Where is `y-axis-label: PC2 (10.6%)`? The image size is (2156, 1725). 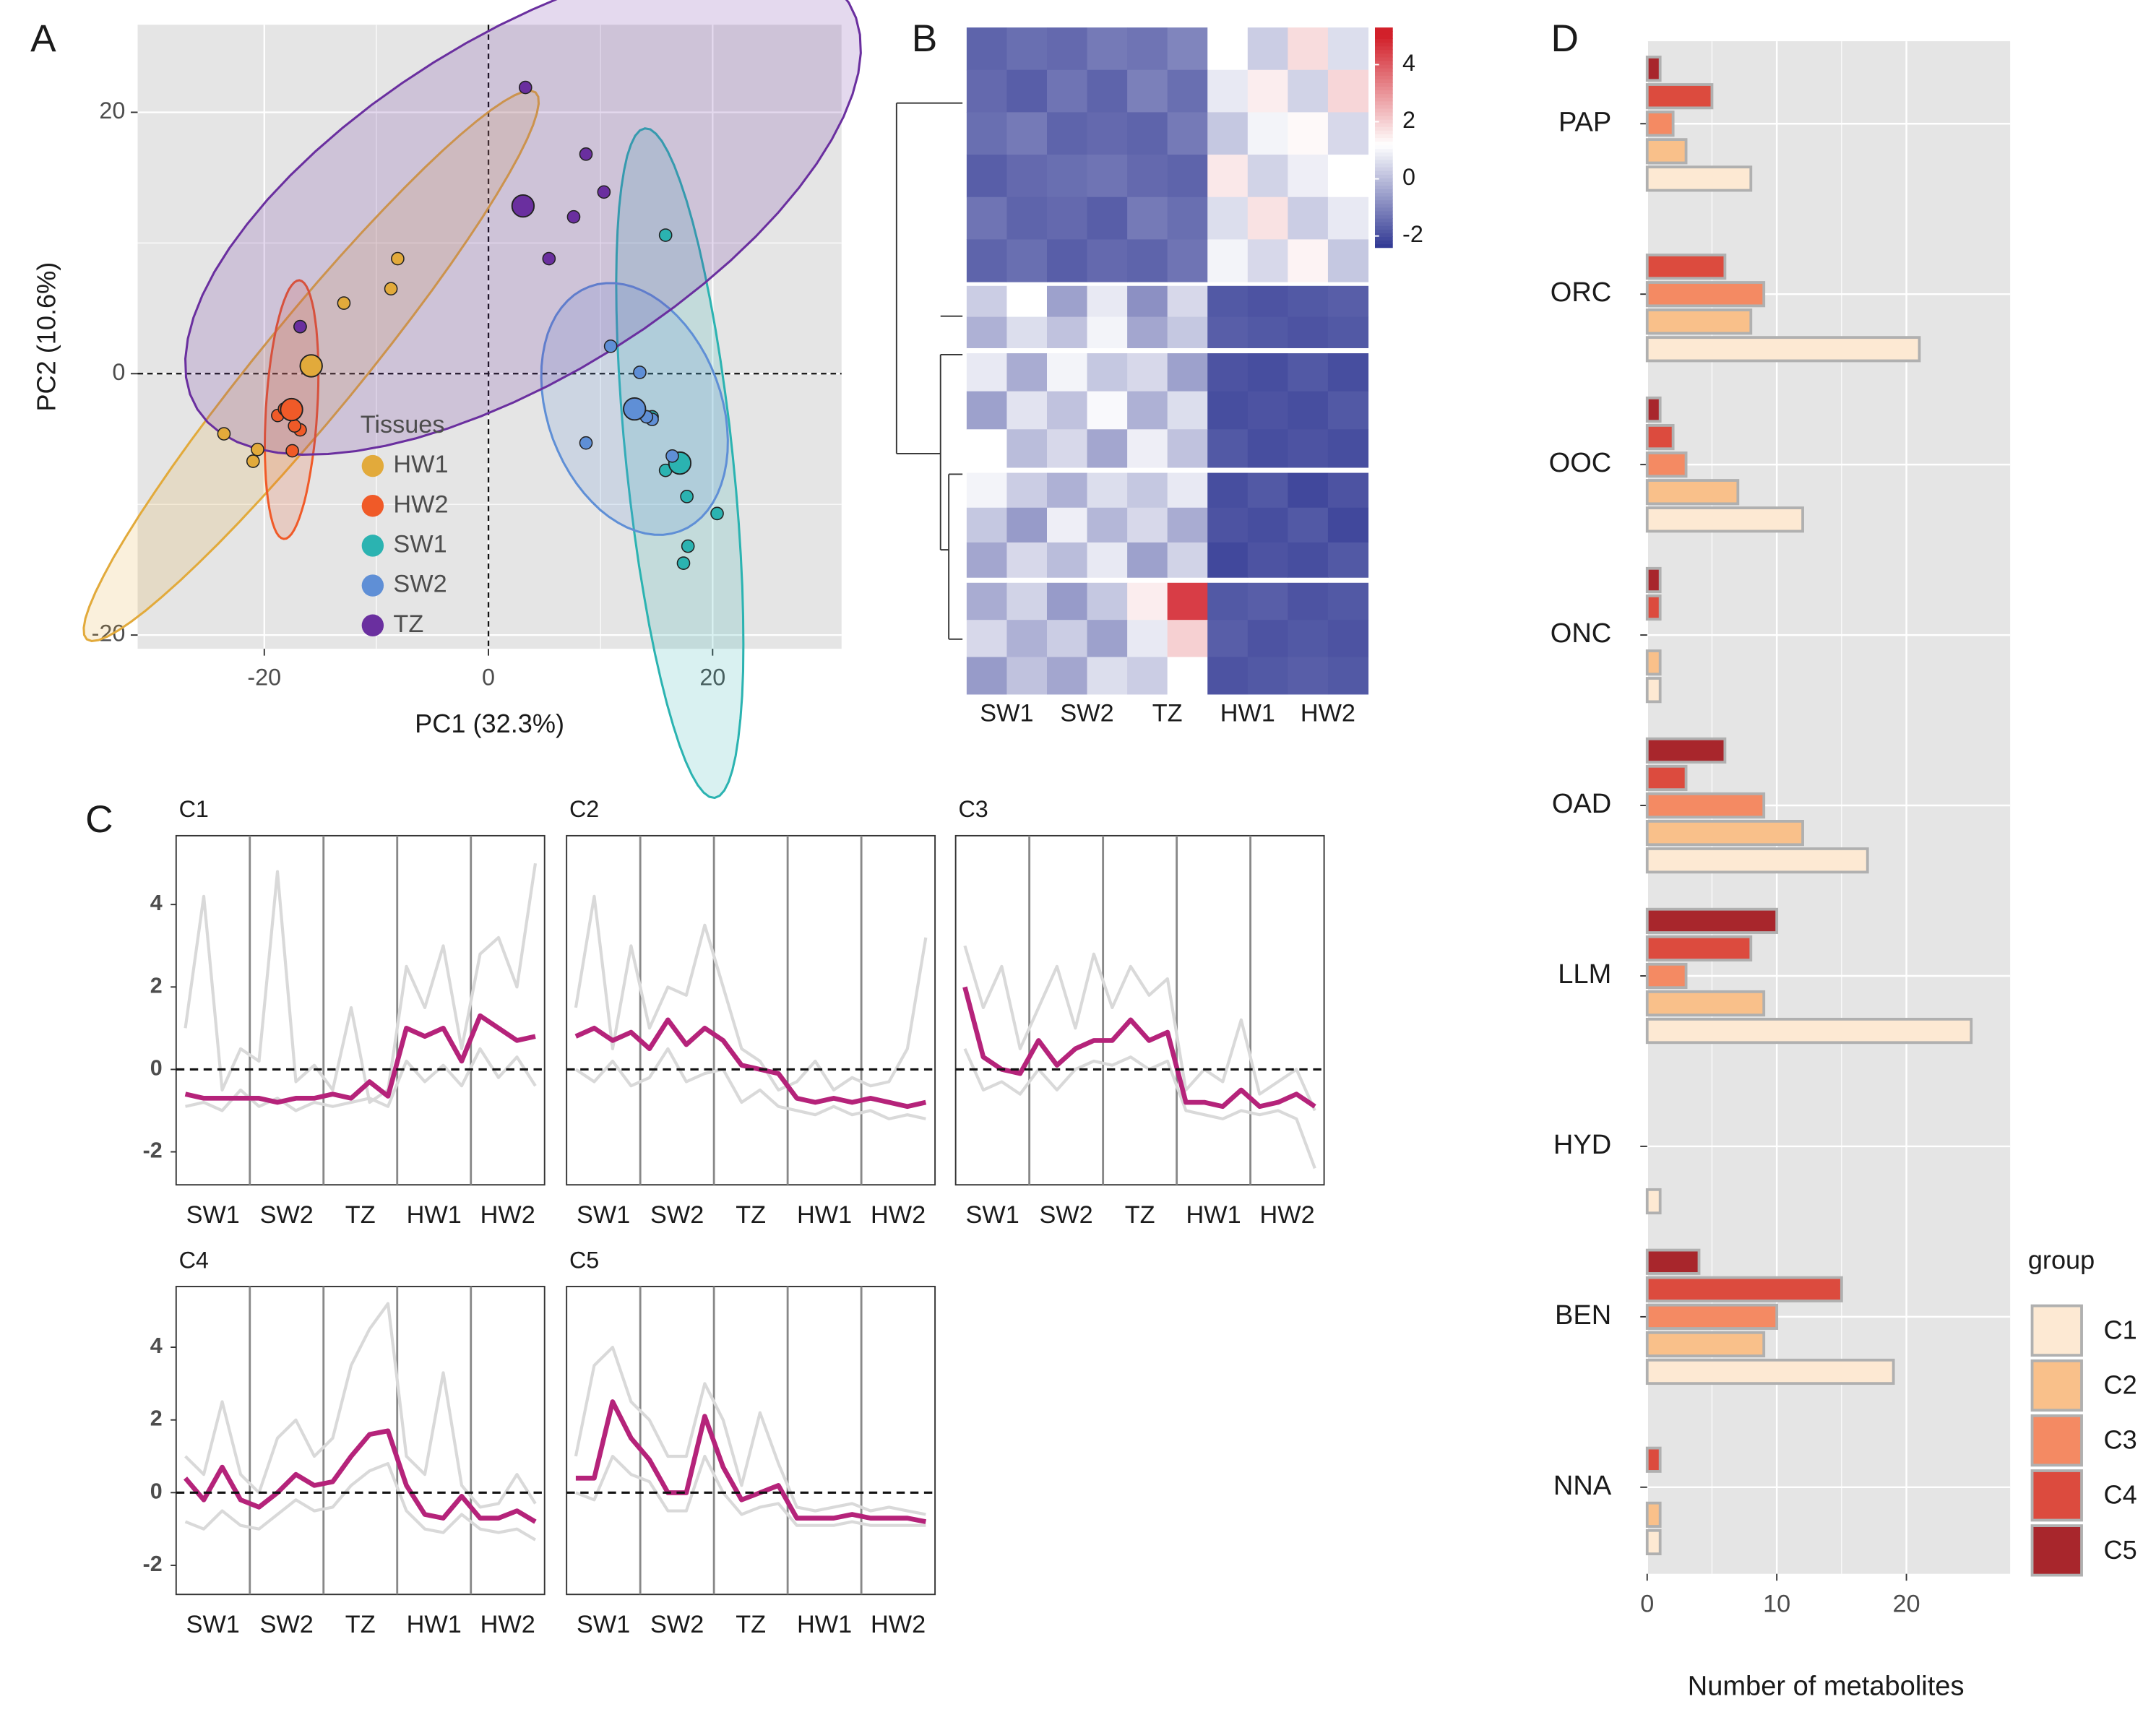 y-axis-label: PC2 (10.6%) is located at coordinates (46, 337).